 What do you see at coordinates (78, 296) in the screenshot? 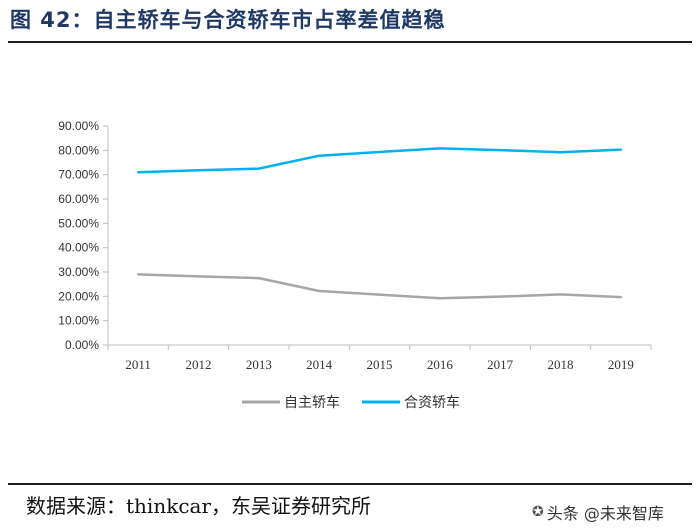
I see `y-tick-label: 20.00%` at bounding box center [78, 296].